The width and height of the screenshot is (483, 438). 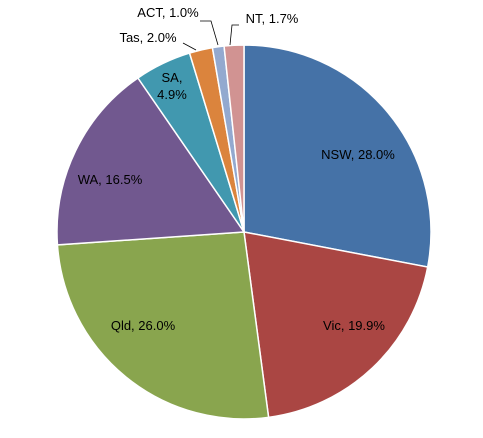 I want to click on data-label-sa: SA, 4.9%, so click(x=172, y=86).